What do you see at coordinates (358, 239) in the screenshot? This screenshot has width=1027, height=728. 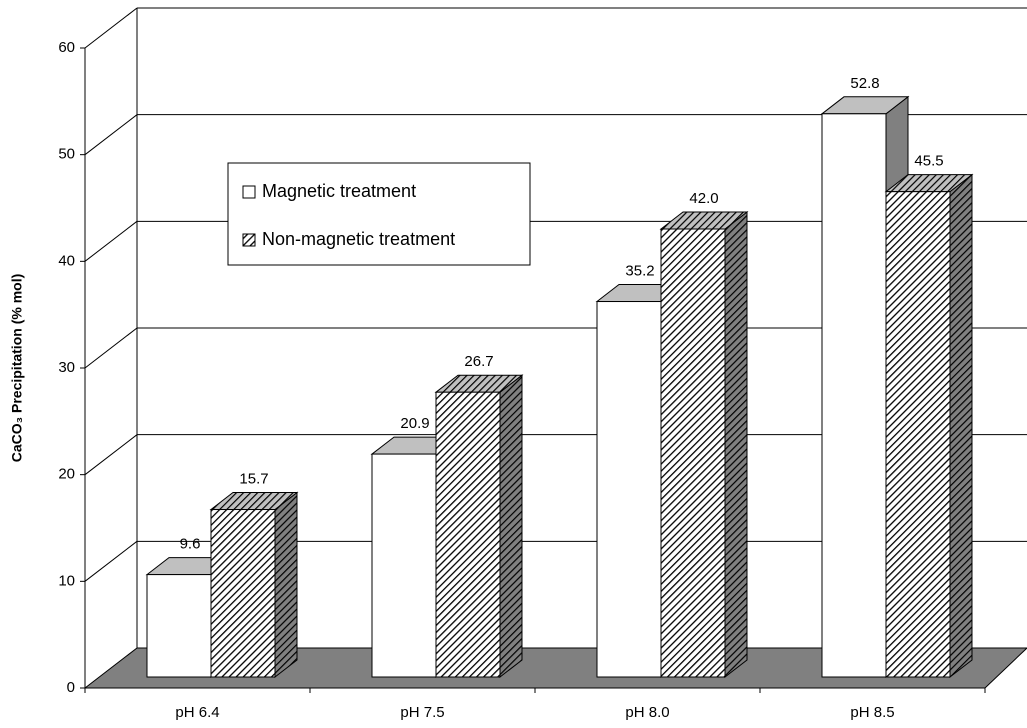 I see `legend-label: Non-magnetic treatment` at bounding box center [358, 239].